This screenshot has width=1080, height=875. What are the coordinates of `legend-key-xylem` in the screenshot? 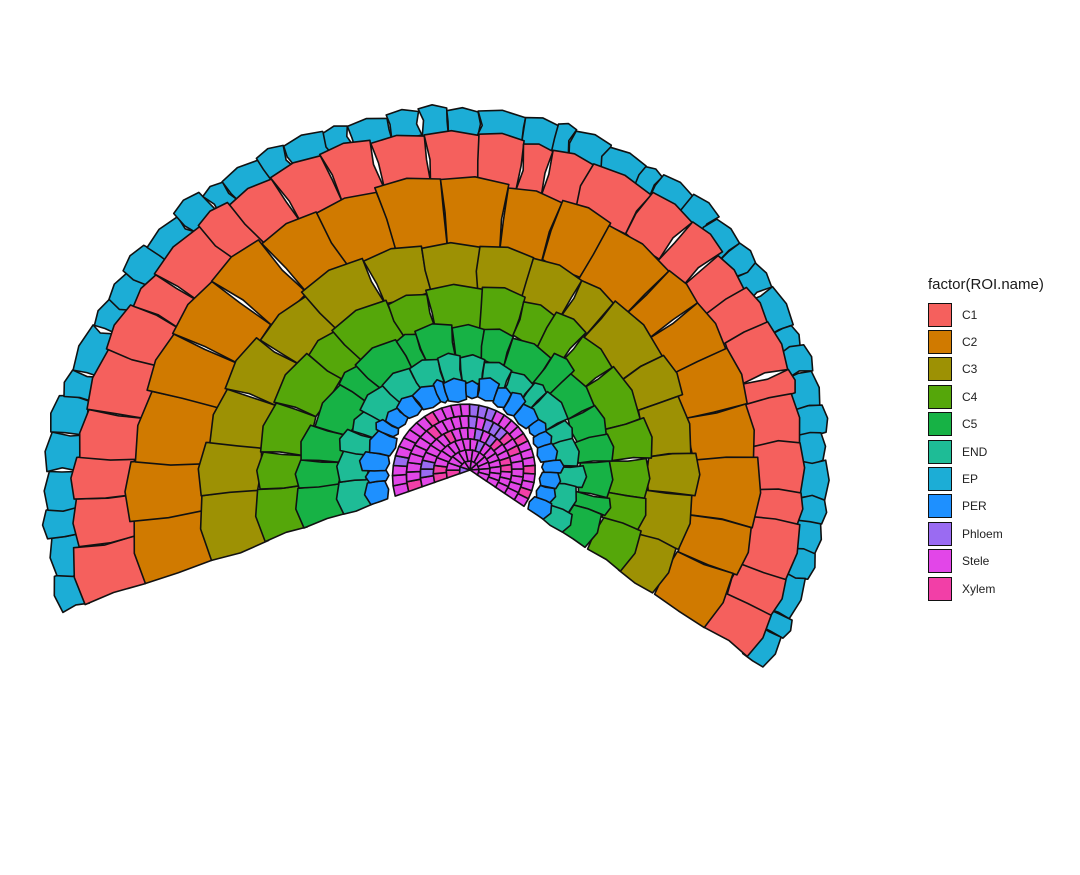 It's located at (940, 588).